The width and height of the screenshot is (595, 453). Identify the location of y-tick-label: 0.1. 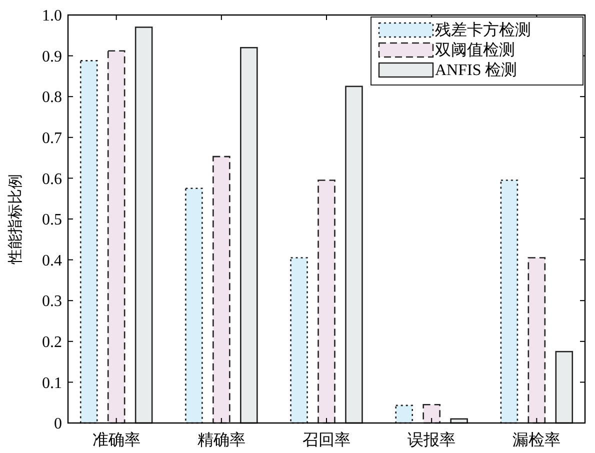
(52, 383).